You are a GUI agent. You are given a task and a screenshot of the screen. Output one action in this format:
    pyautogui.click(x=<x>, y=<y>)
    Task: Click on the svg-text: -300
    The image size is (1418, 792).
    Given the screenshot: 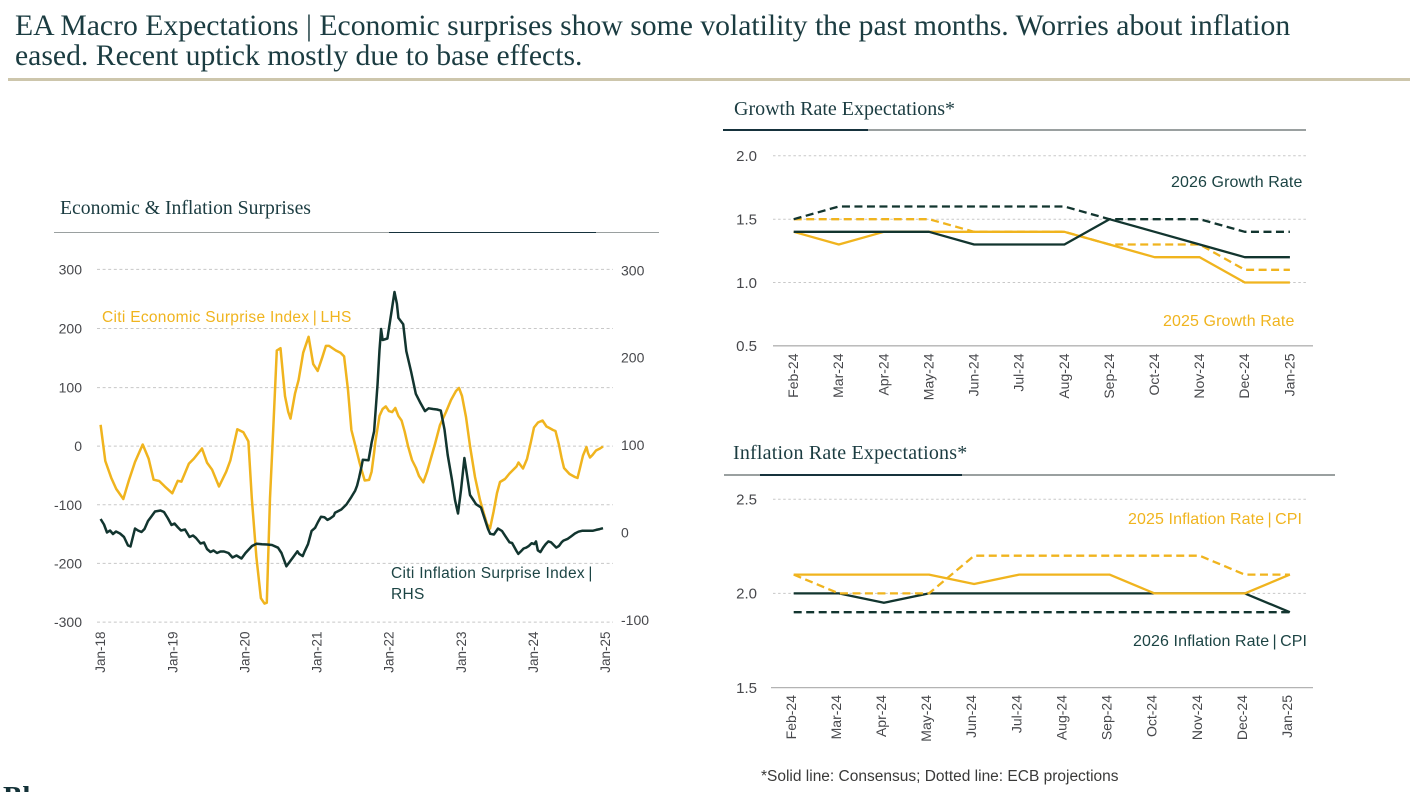 What is the action you would take?
    pyautogui.click(x=68, y=622)
    